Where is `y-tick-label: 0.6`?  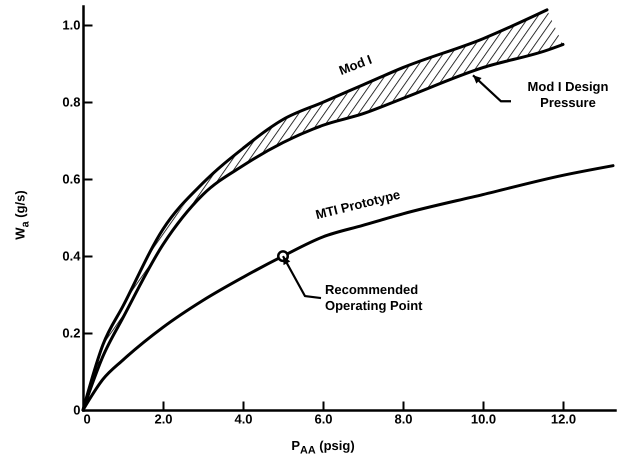
y-tick-label: 0.6 is located at coordinates (71, 179).